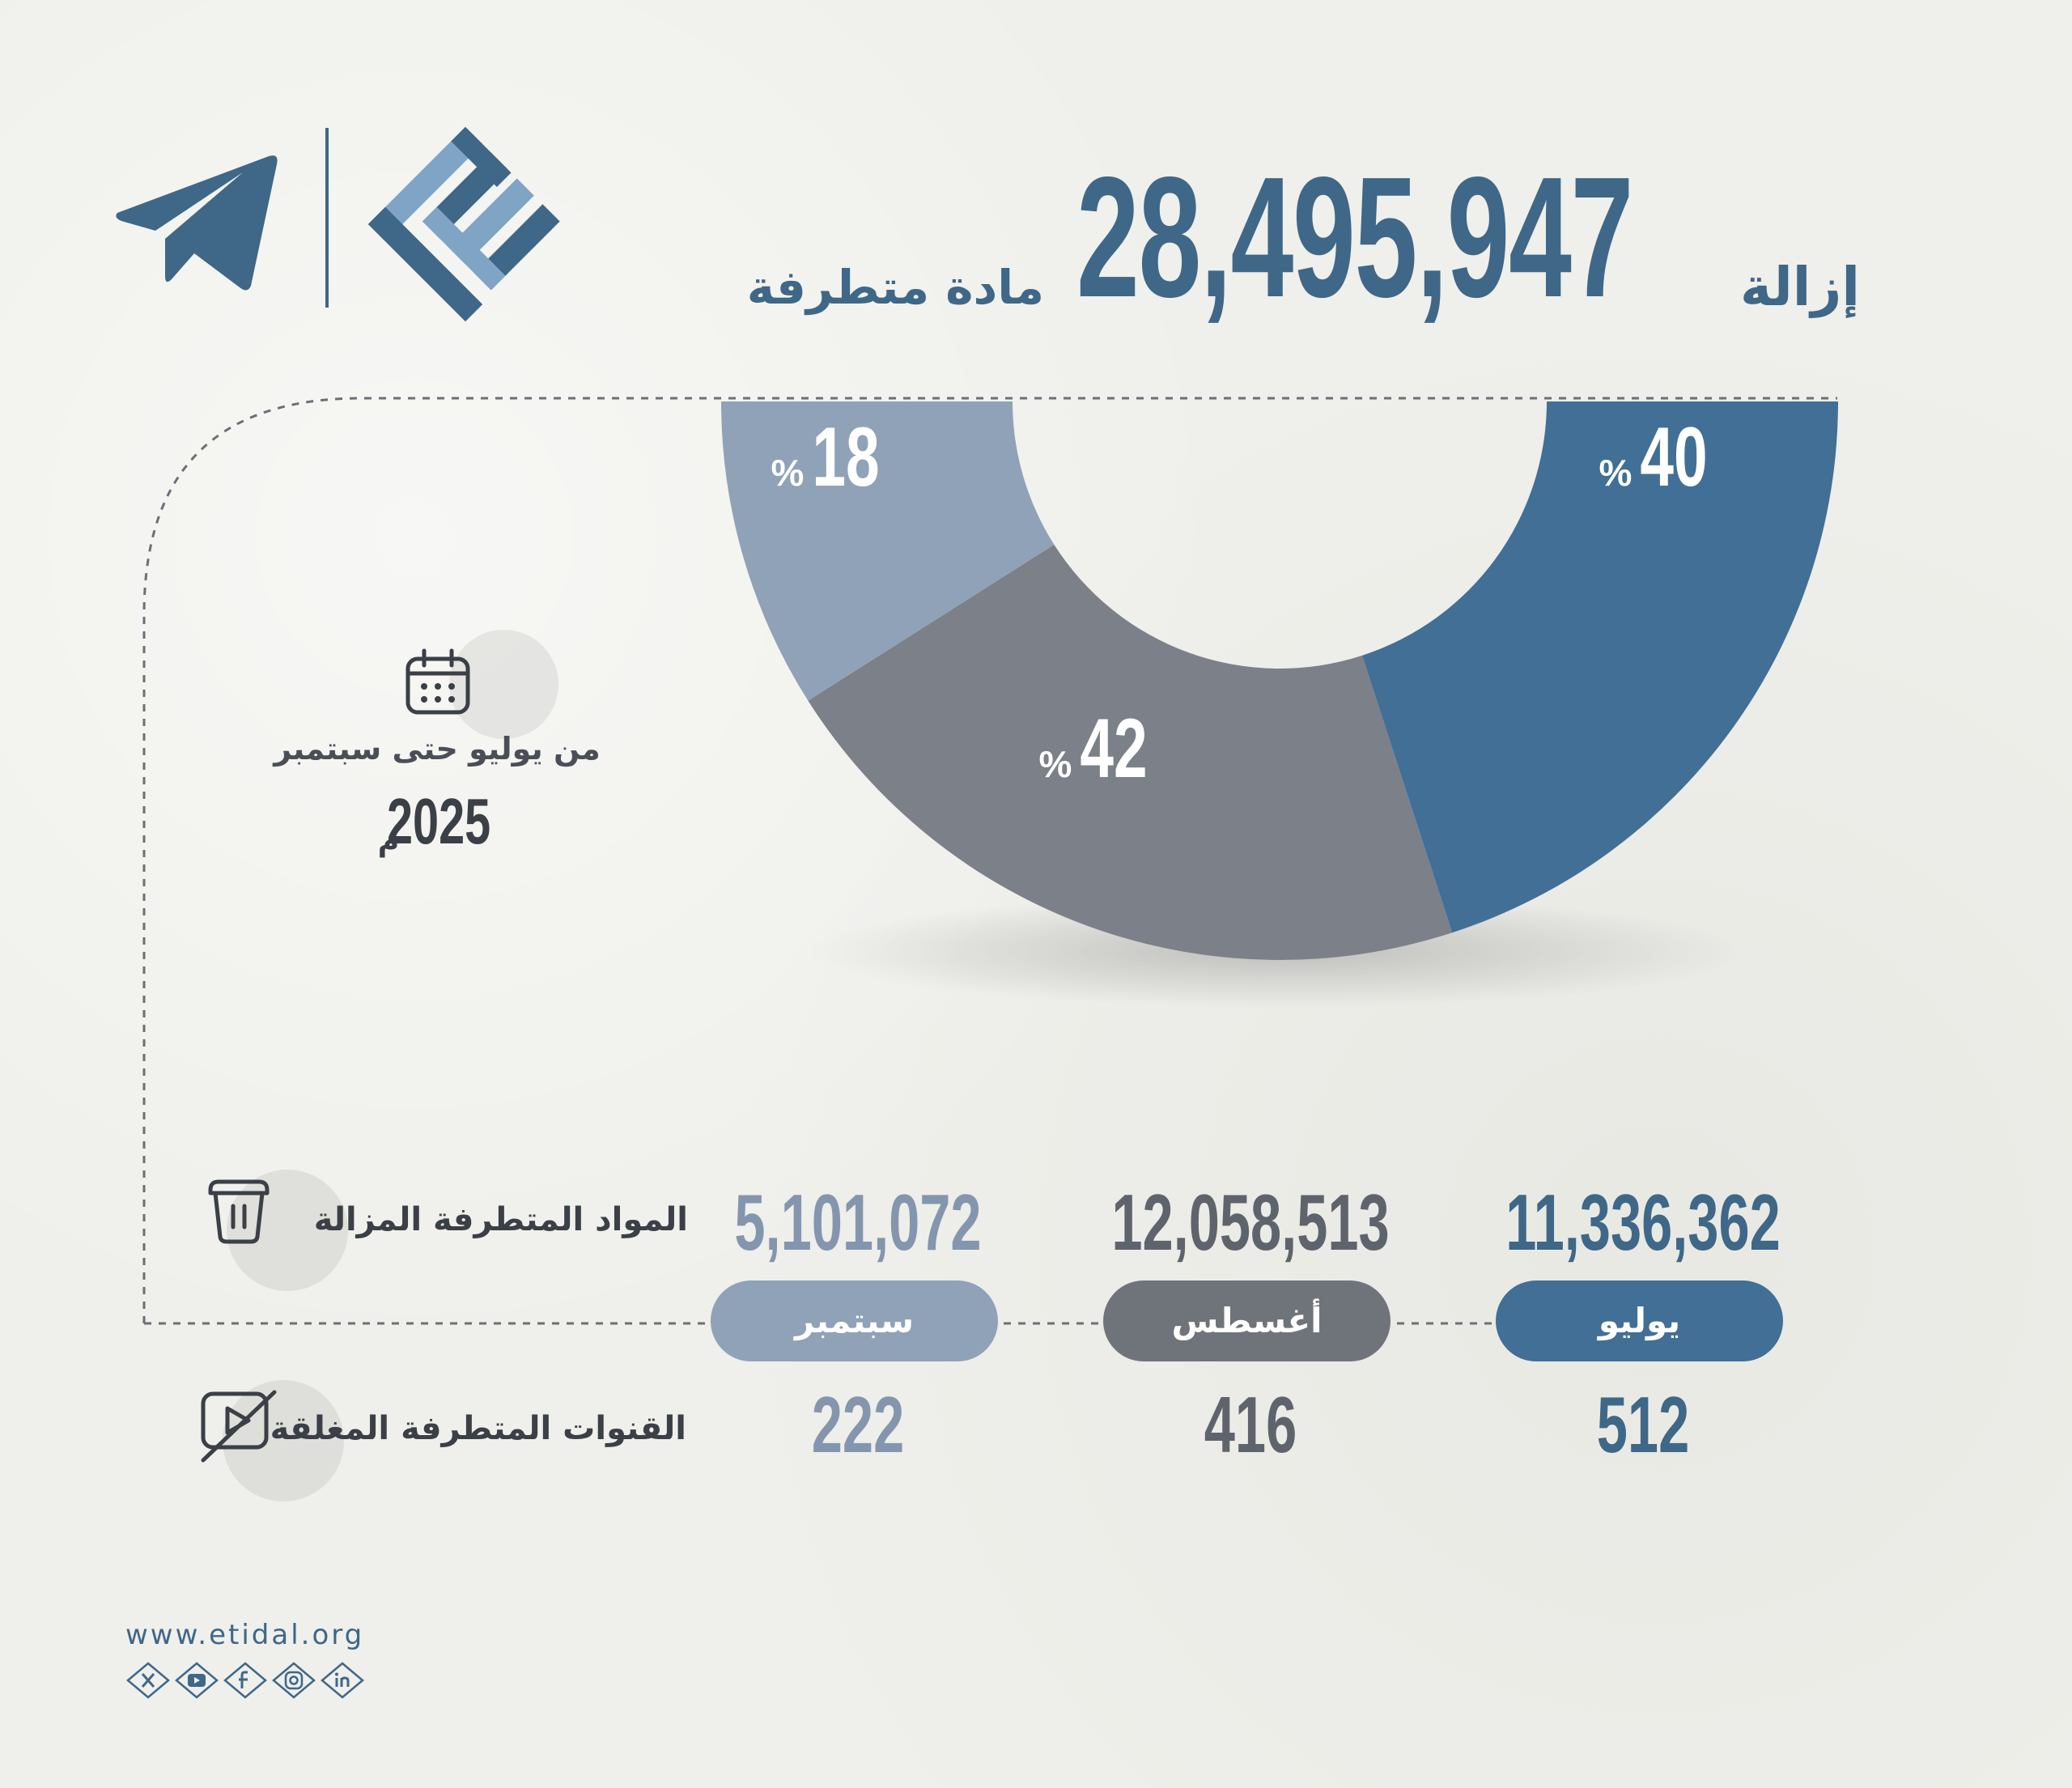  What do you see at coordinates (1643, 1424) in the screenshot?
I see `channels-july-value: 512` at bounding box center [1643, 1424].